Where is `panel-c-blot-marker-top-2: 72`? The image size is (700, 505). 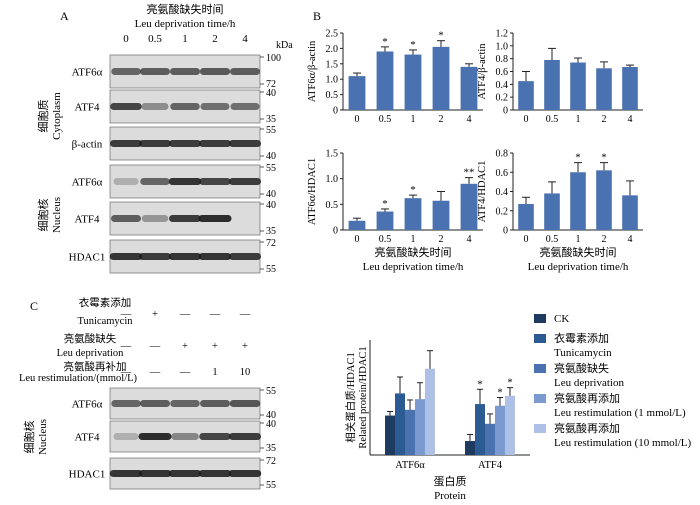 panel-c-blot-marker-top-2: 72 is located at coordinates (271, 461).